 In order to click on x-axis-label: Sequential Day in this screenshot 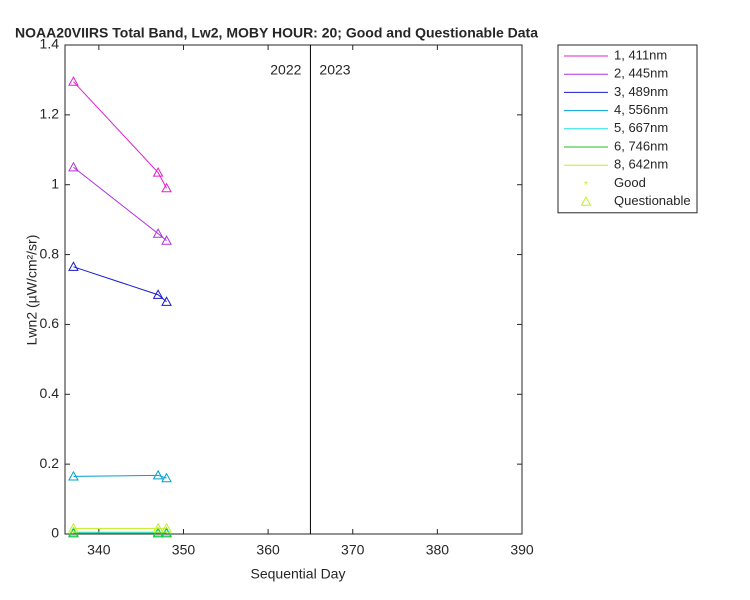, I will do `click(298, 574)`.